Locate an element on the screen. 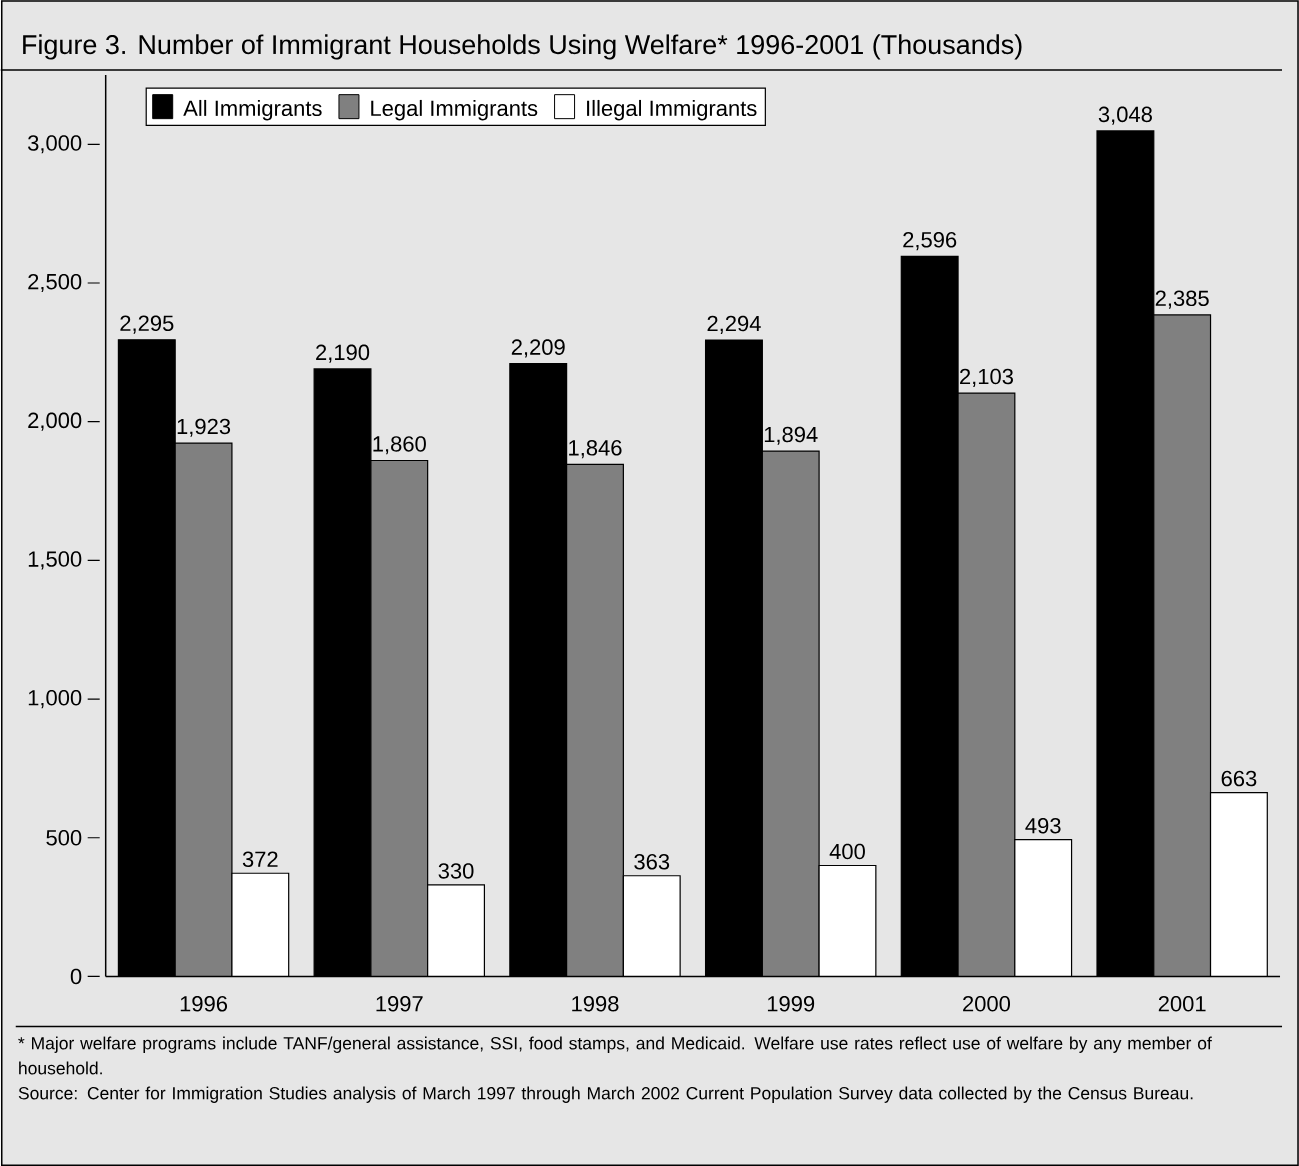 The height and width of the screenshot is (1166, 1299). x-tick-label: 2000 is located at coordinates (987, 1003).